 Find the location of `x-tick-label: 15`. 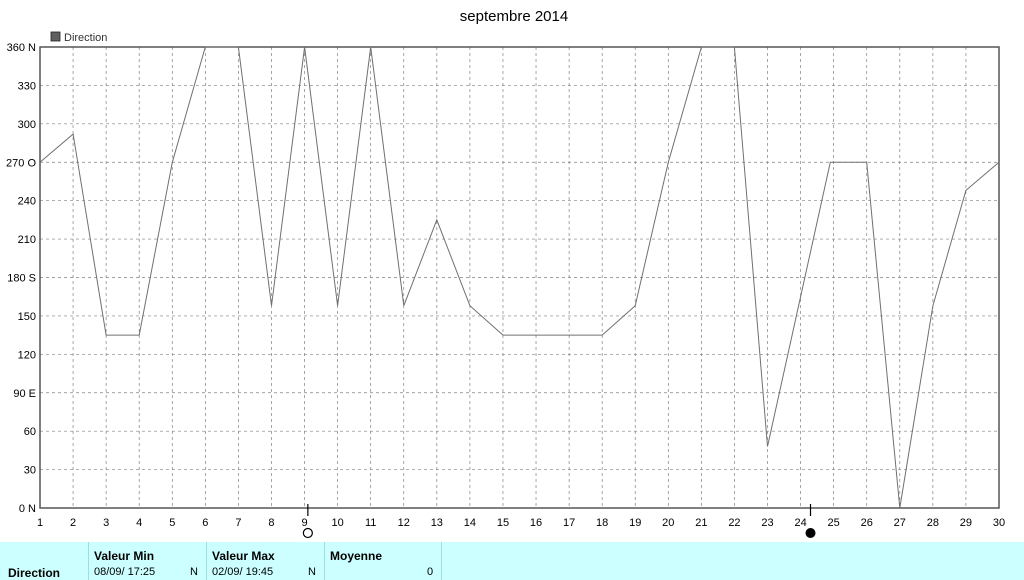

x-tick-label: 15 is located at coordinates (503, 523).